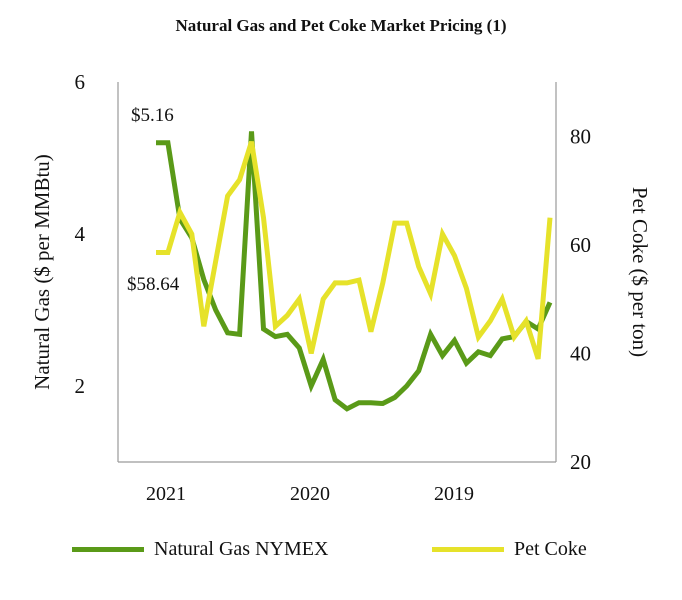  I want to click on x-tick-label: 2021, so click(166, 494).